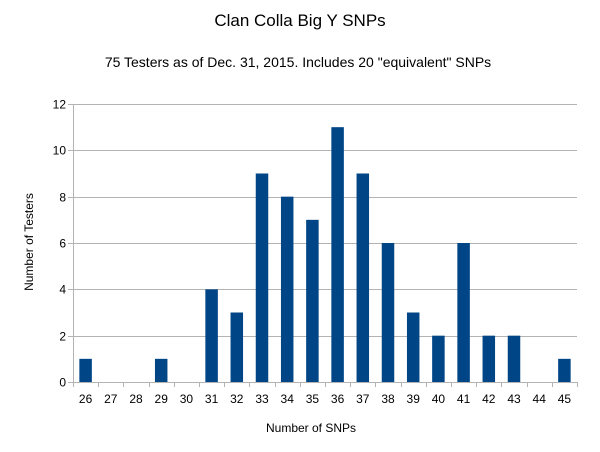 The height and width of the screenshot is (452, 600). I want to click on x-tick-label-32: 32, so click(237, 399).